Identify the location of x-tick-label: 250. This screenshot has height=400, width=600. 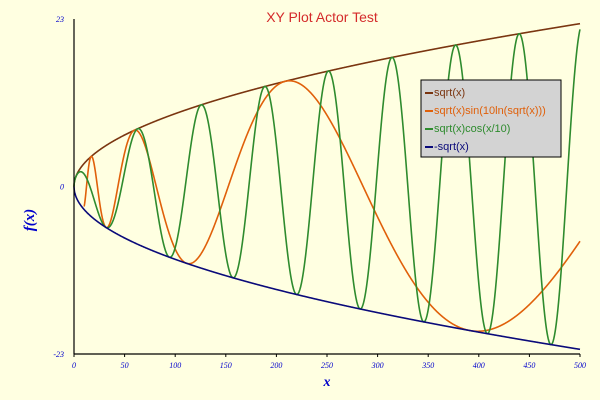
(327, 365).